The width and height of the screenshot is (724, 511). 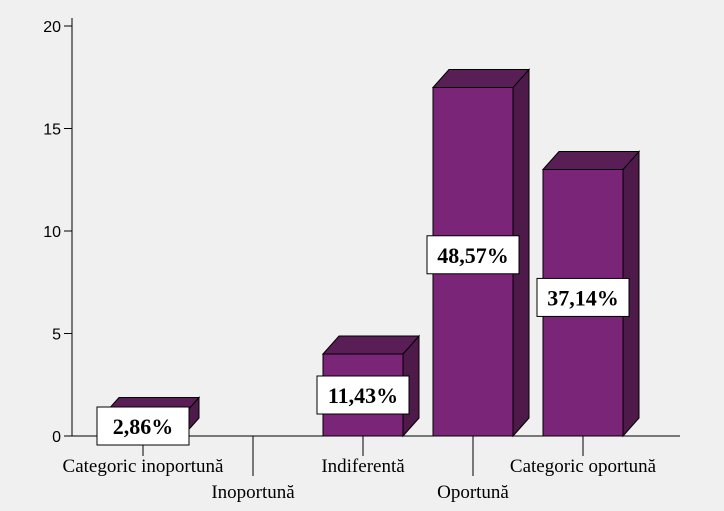 I want to click on data-label: 2,86%, so click(x=143, y=426).